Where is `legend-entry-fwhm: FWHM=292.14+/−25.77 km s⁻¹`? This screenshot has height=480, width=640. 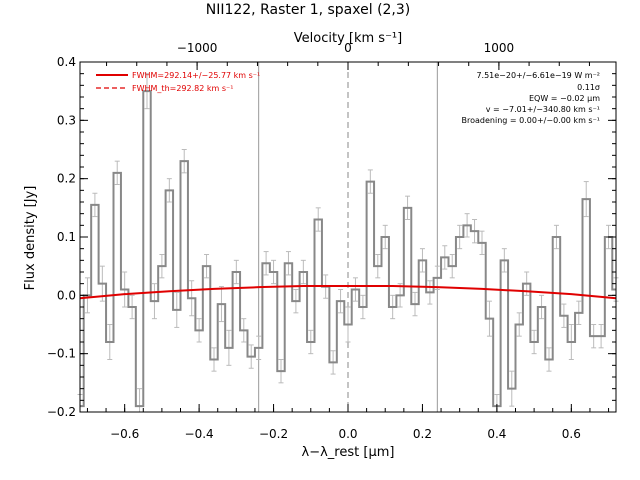 legend-entry-fwhm: FWHM=292.14+/−25.77 km s⁻¹ is located at coordinates (196, 75).